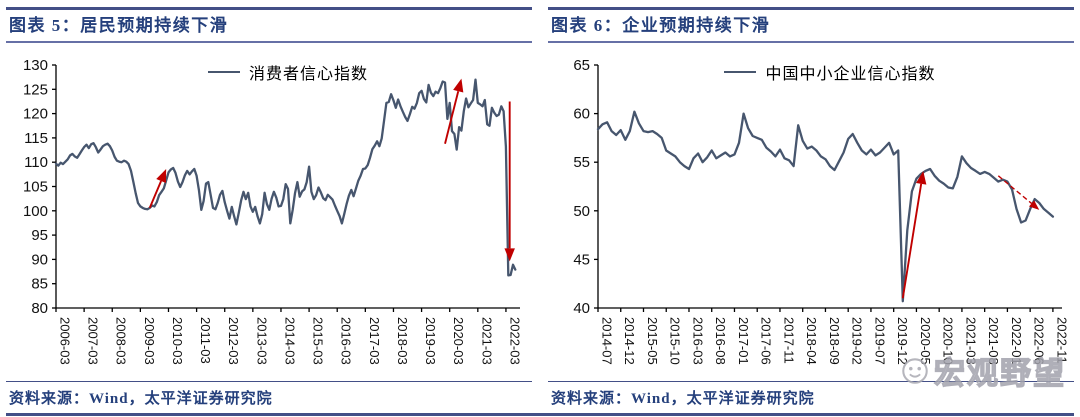 The image size is (1080, 417). Describe the element at coordinates (1016, 341) in the screenshot. I see `svg-text: 2022-01` at that location.